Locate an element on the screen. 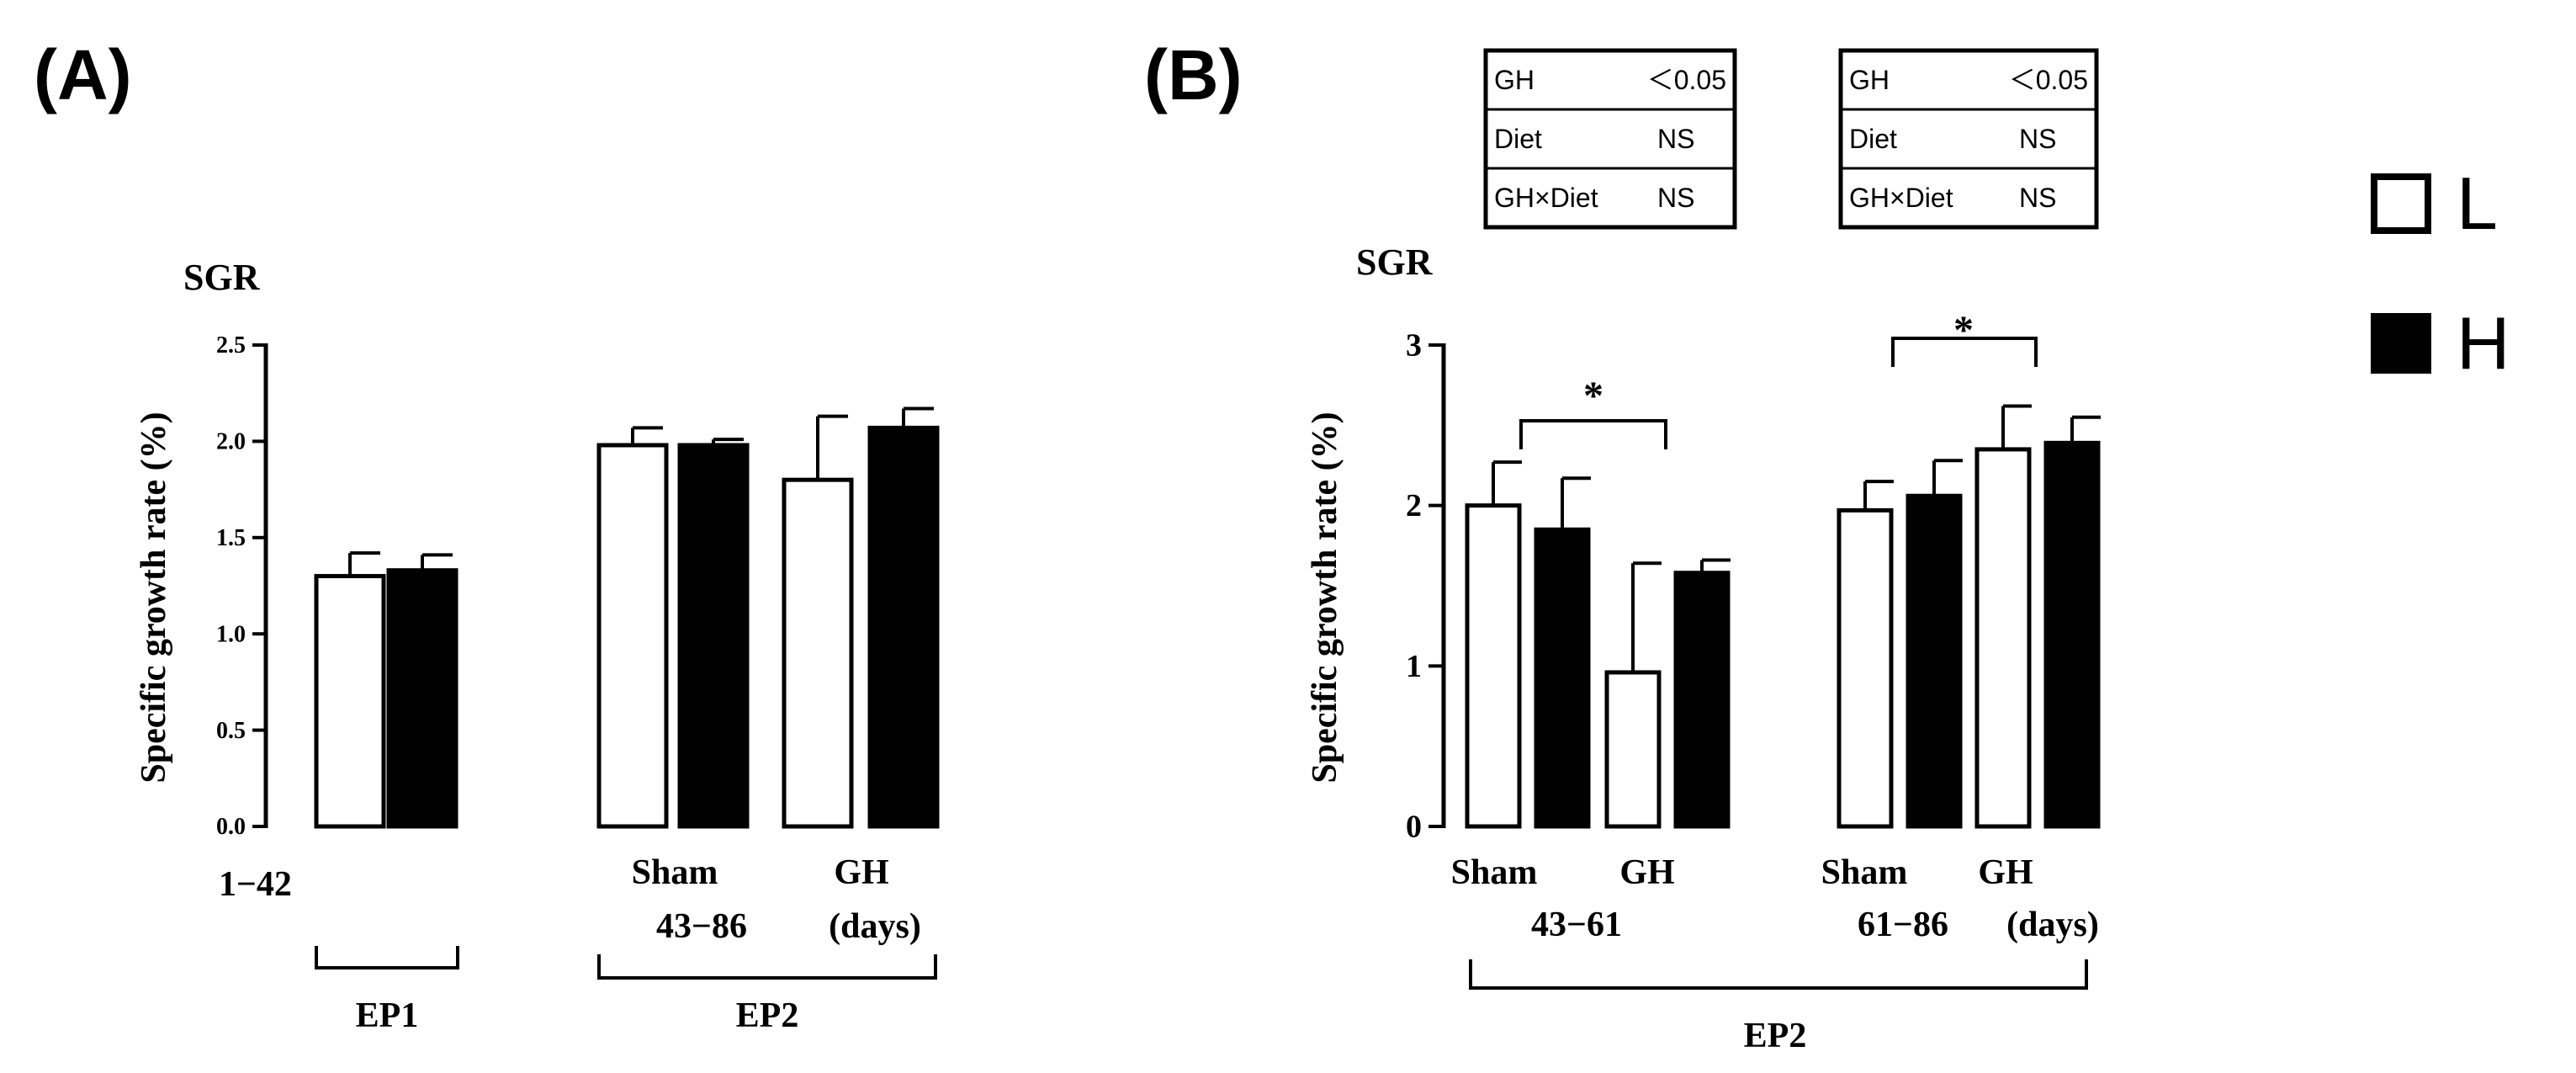  panel-label: (A) is located at coordinates (83, 74).